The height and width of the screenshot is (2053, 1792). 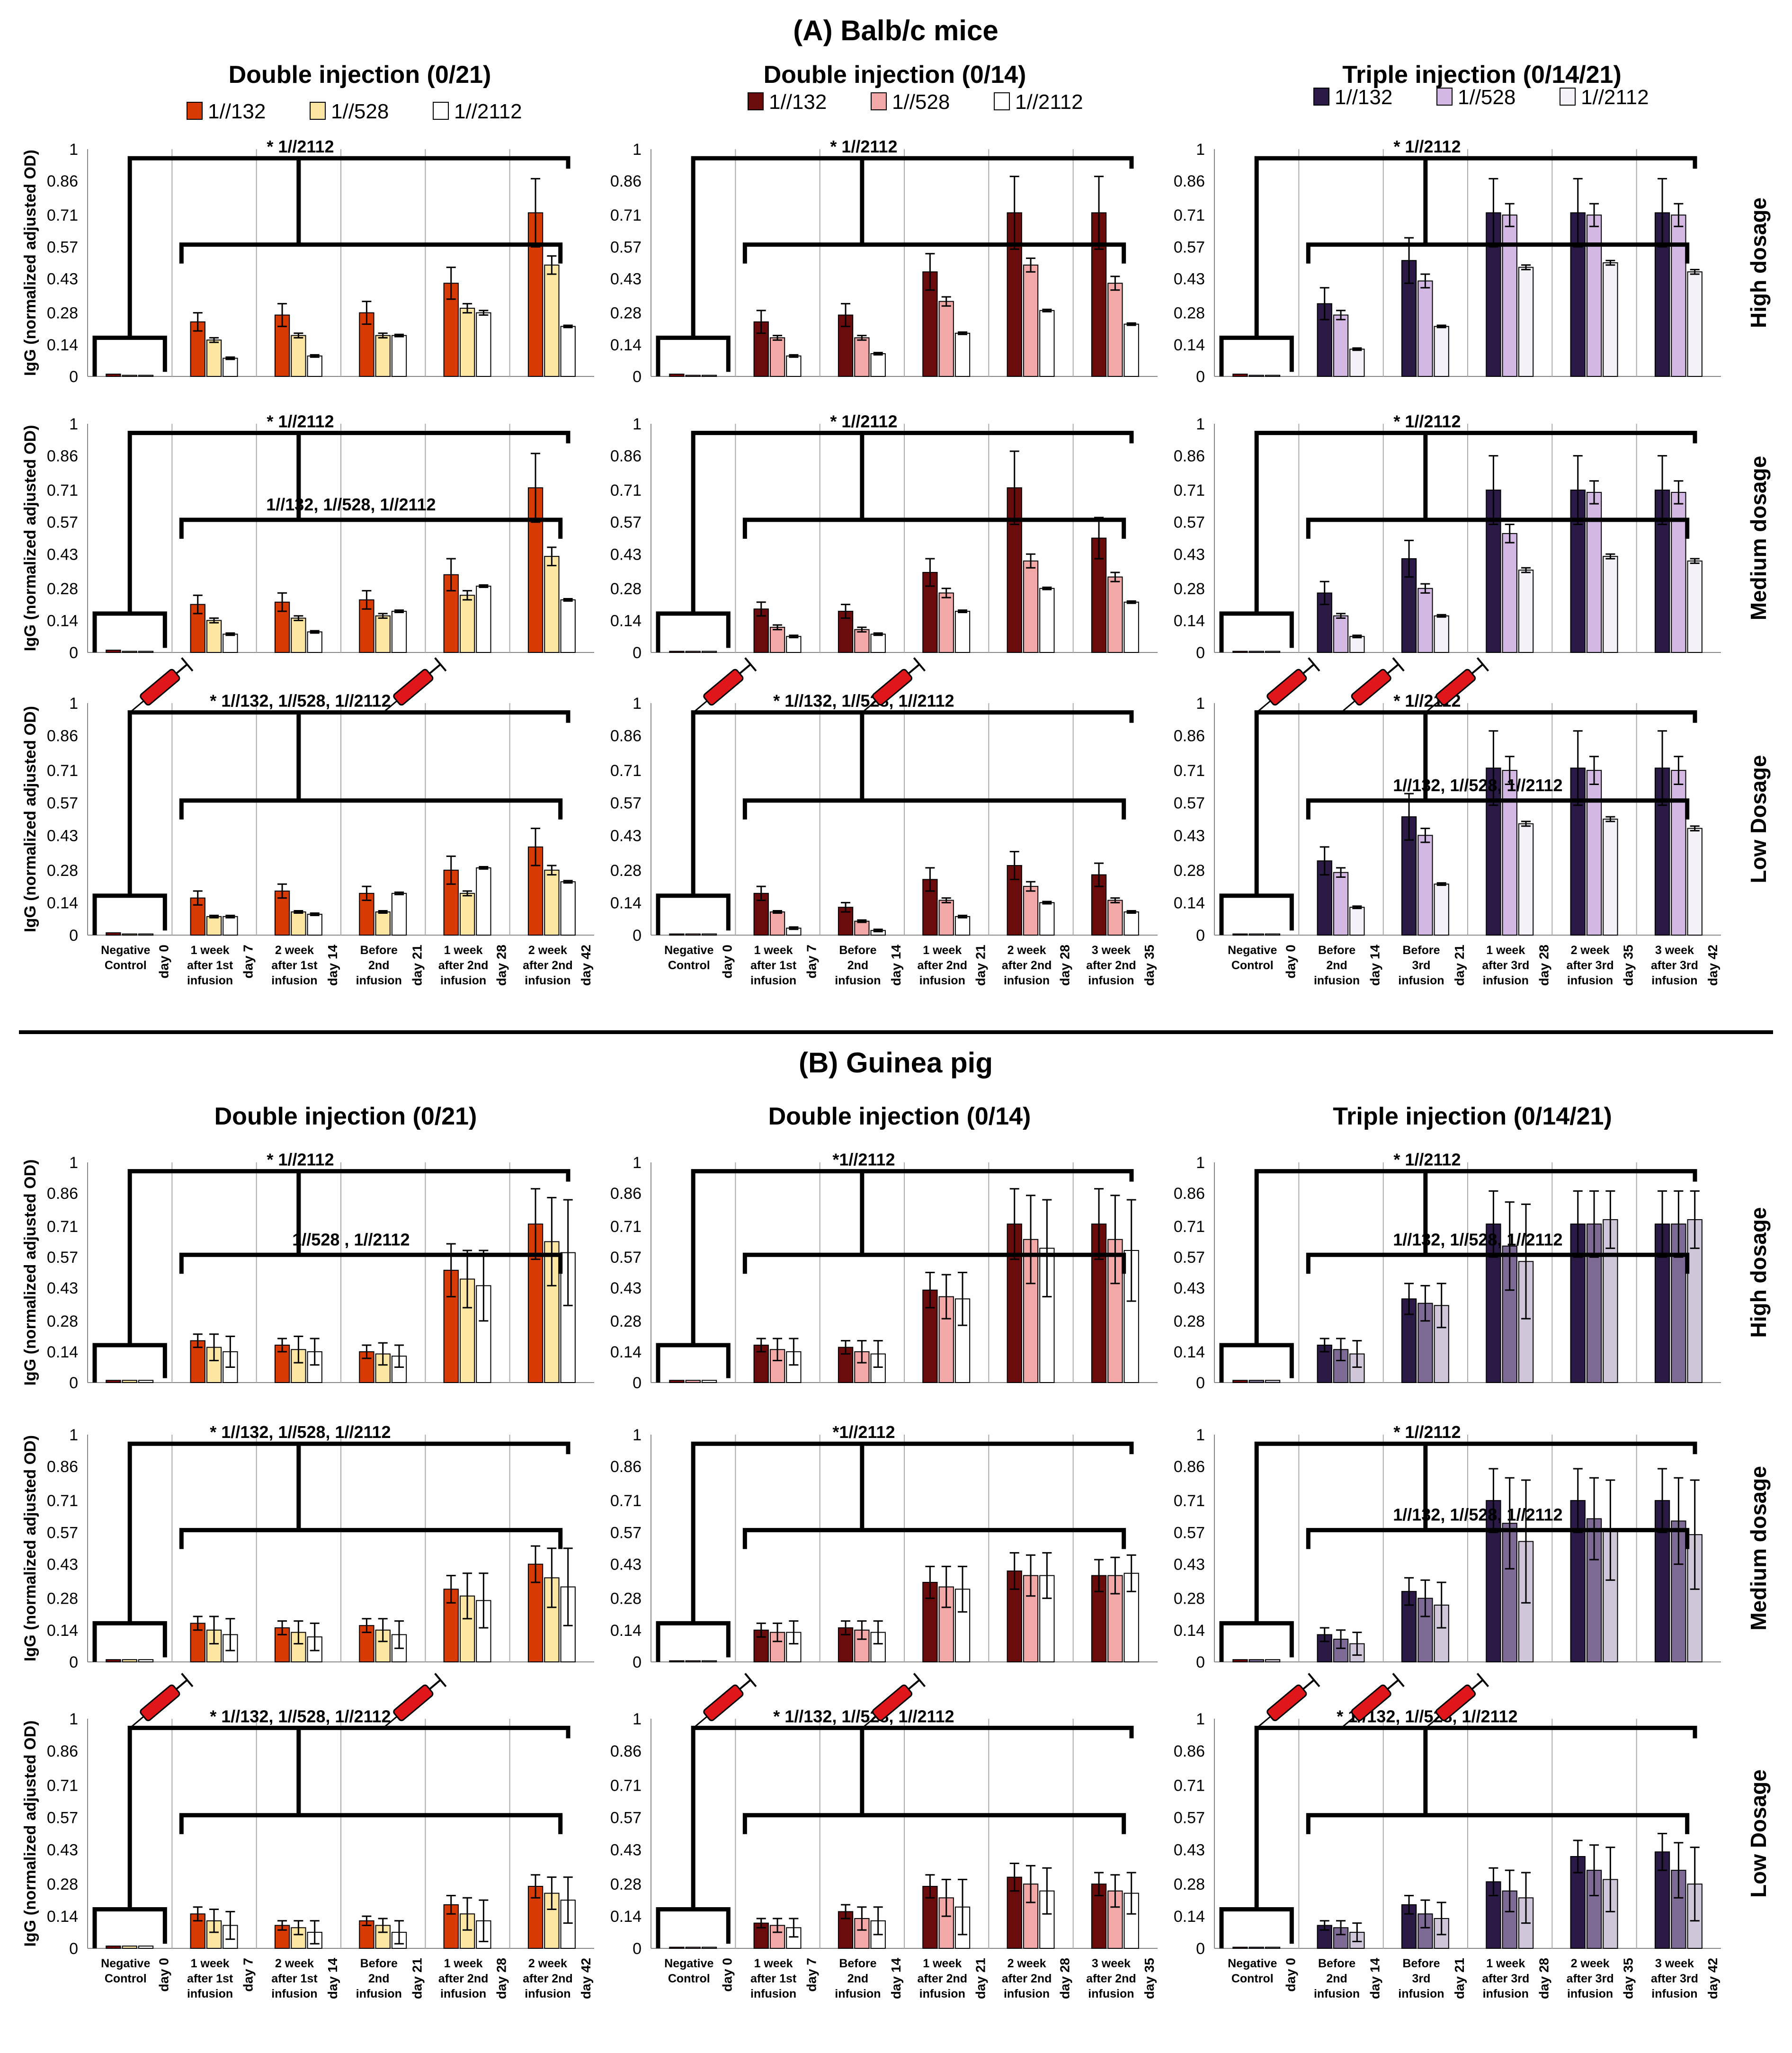 I want to click on significance-label: * 1//2112, so click(x=300, y=421).